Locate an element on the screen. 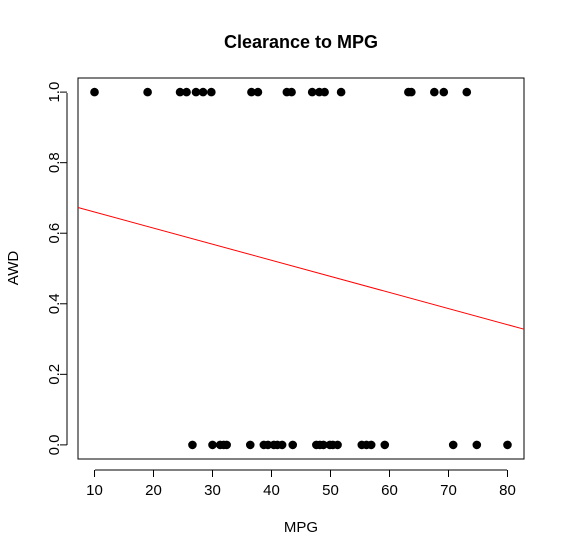  x-tick-label: 20 is located at coordinates (153, 490).